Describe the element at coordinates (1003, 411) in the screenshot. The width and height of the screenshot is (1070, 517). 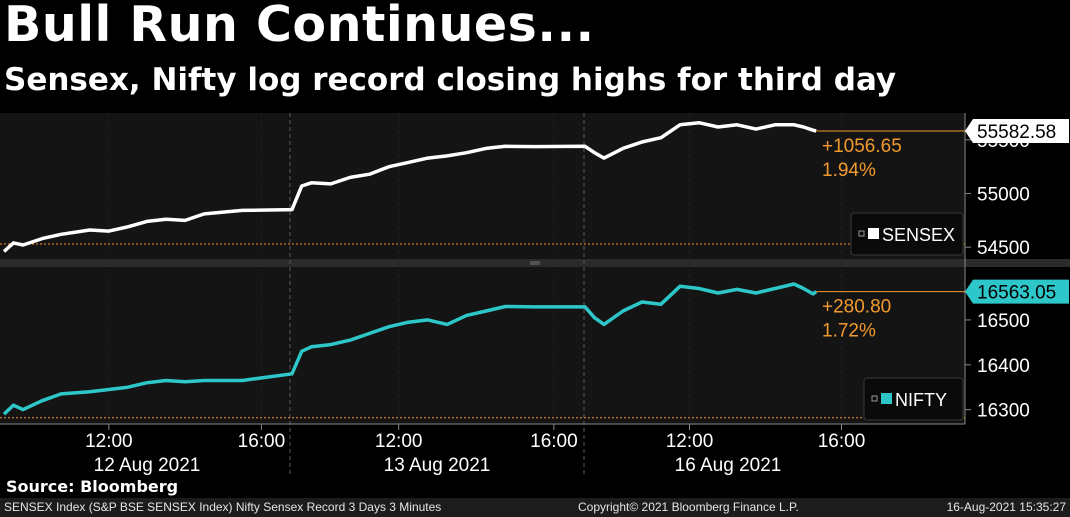
I see `y-tick-label: 16300` at that location.